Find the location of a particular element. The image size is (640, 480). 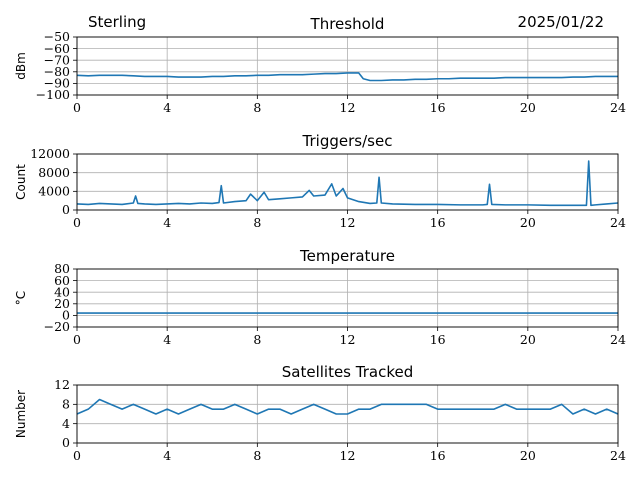

chart-temperature-ytick-label-4: 60 is located at coordinates (62, 280).